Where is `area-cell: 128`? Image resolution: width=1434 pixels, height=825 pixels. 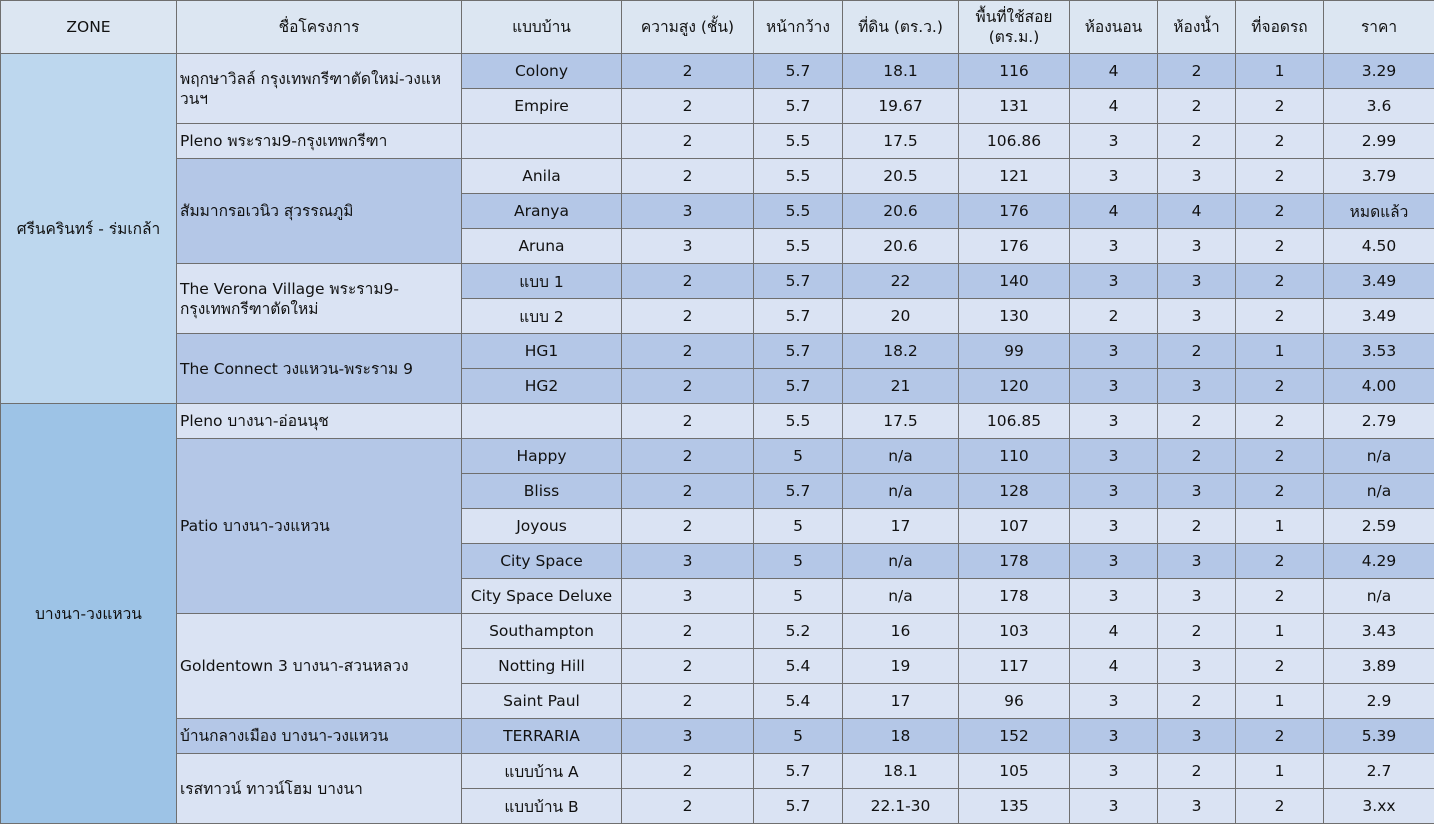 area-cell: 128 is located at coordinates (1014, 491).